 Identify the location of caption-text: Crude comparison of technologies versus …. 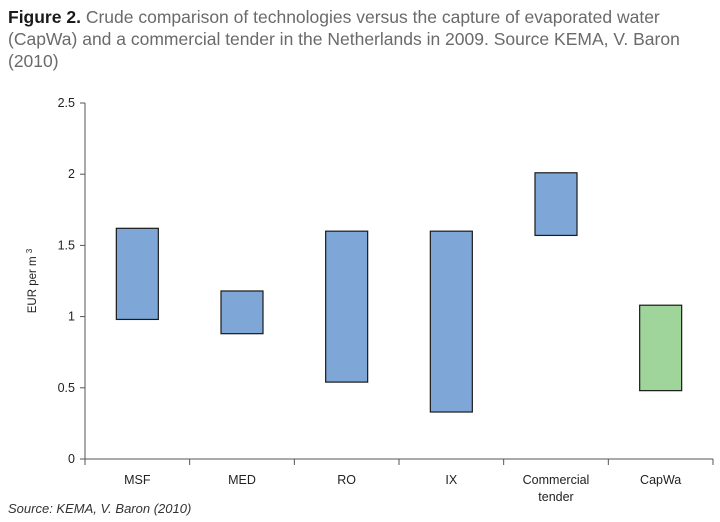
(344, 39).